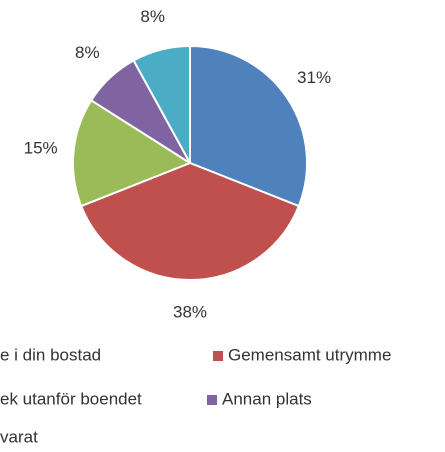  Describe the element at coordinates (41, 147) in the screenshot. I see `data-label: 15%` at that location.